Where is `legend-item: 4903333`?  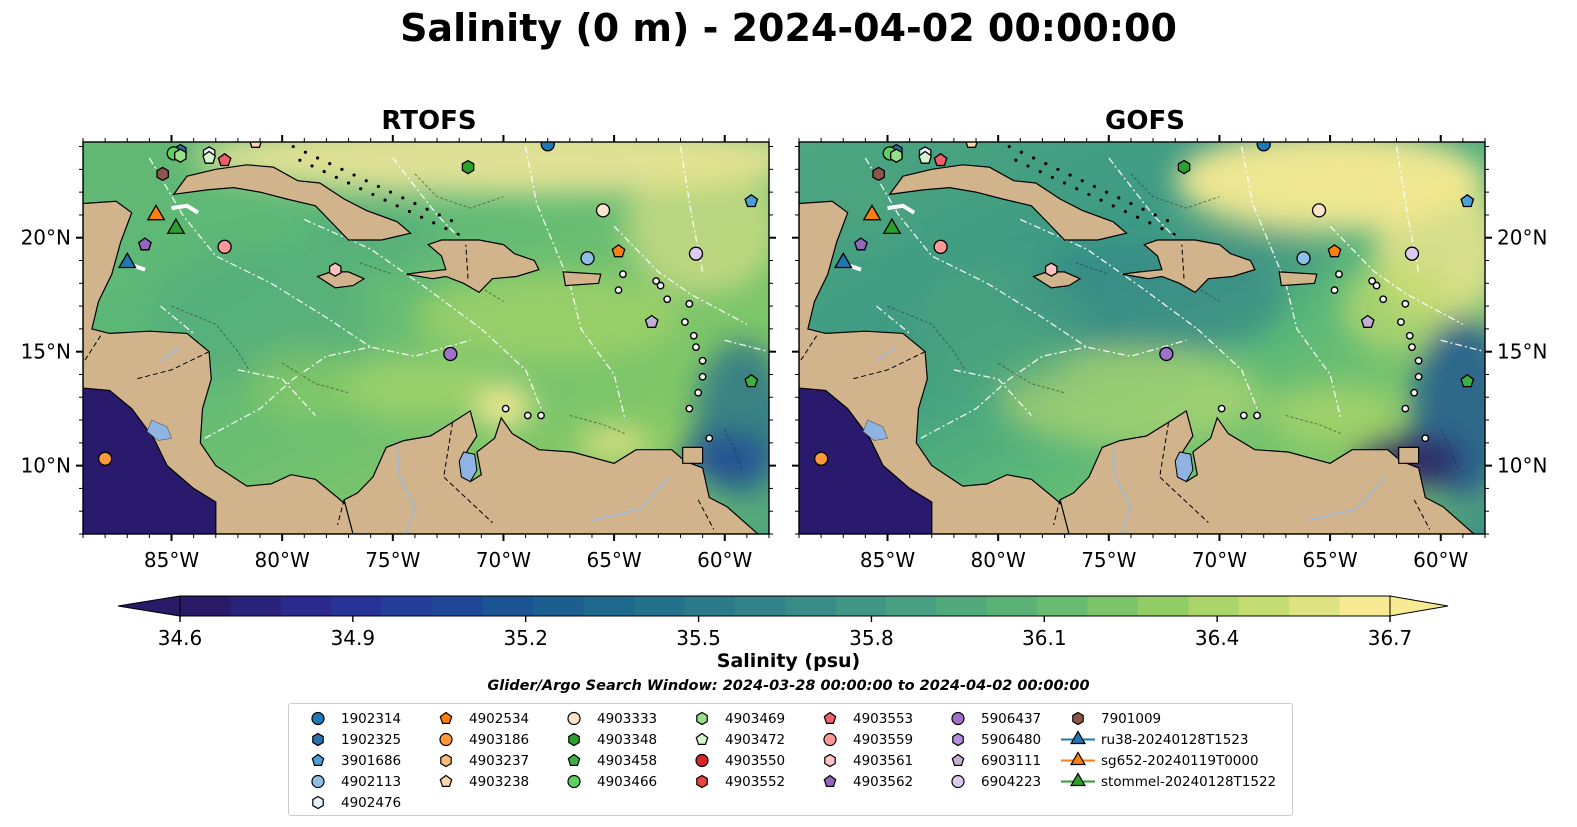
legend-item: 4903333 is located at coordinates (606, 718).